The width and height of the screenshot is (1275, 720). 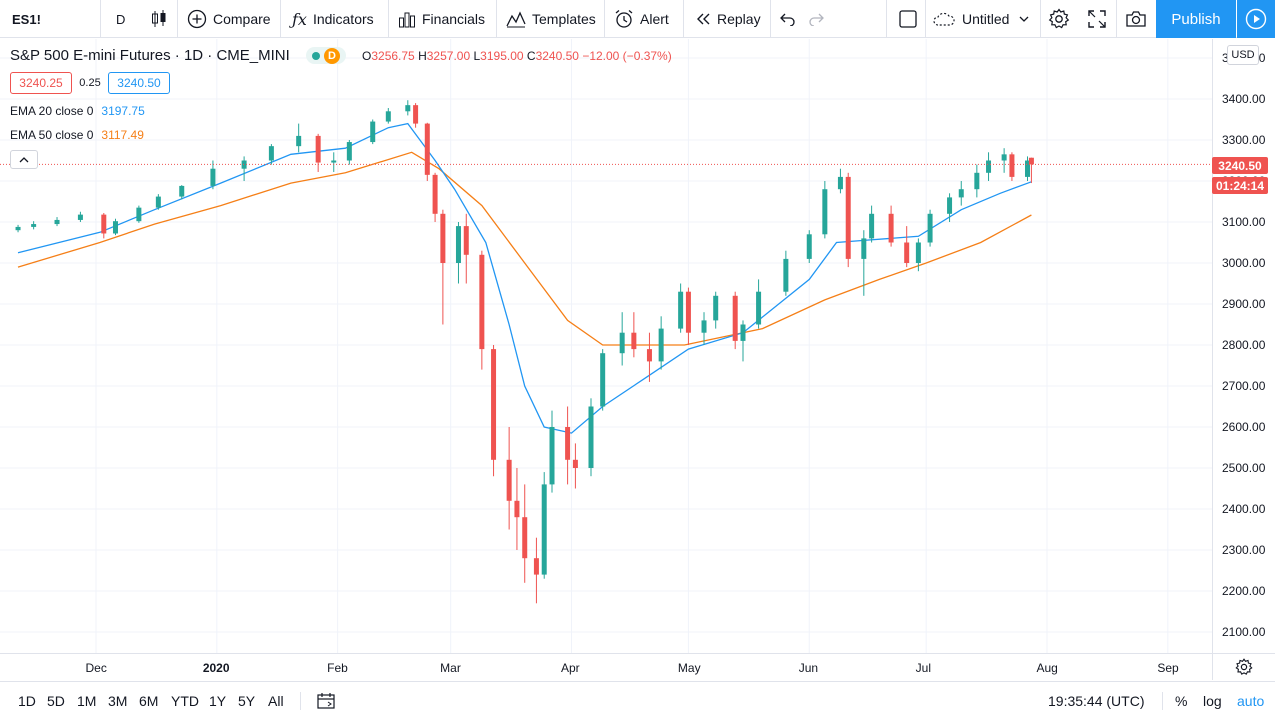 I want to click on range-6m-button: 6M, so click(x=148, y=701).